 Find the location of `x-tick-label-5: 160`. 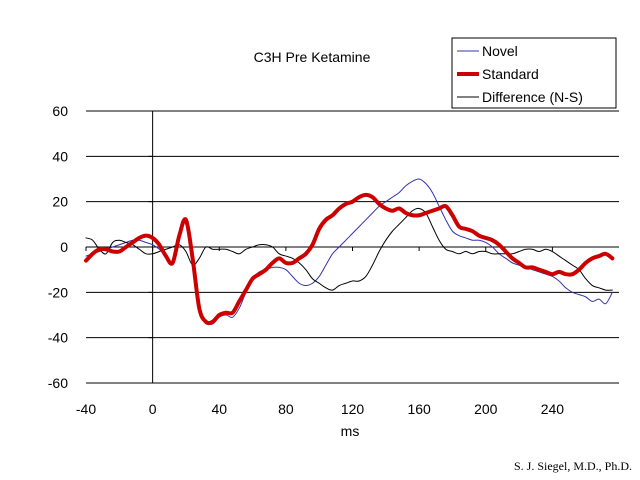

x-tick-label-5: 160 is located at coordinates (419, 409).